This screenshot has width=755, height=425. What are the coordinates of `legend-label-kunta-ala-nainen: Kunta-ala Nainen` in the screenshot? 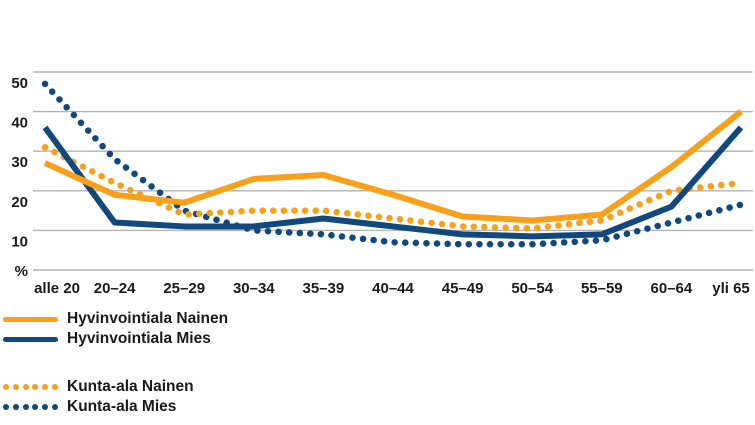 It's located at (130, 386).